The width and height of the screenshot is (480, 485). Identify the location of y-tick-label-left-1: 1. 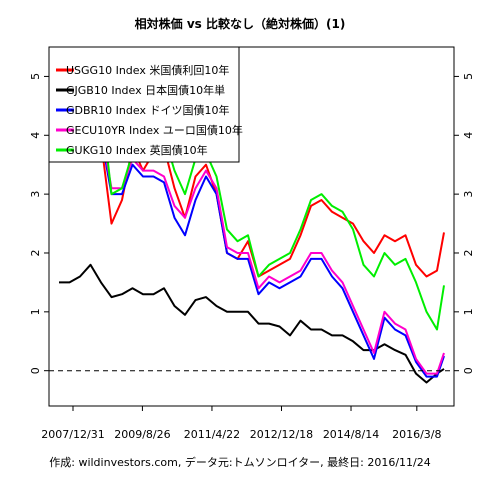
(35, 311).